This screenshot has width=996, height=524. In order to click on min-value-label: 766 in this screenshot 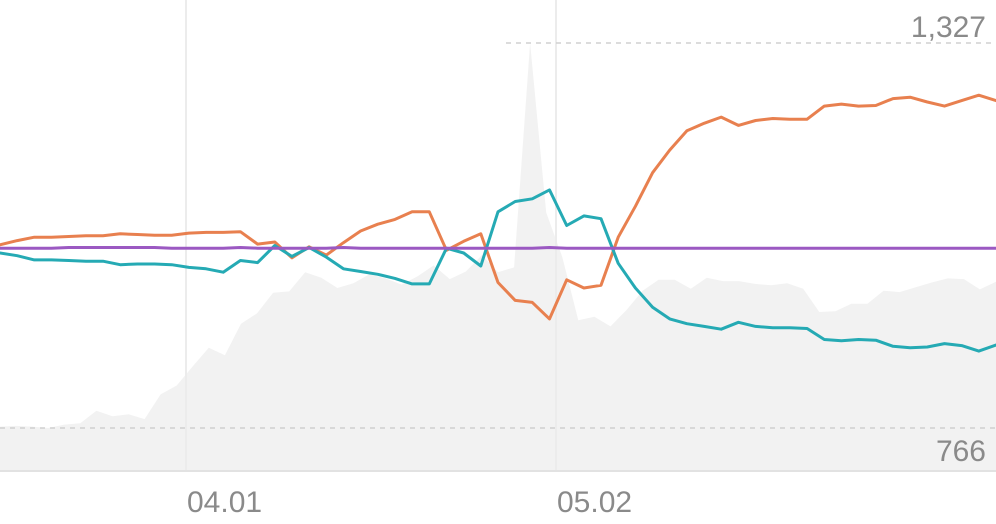, I will do `click(961, 451)`.